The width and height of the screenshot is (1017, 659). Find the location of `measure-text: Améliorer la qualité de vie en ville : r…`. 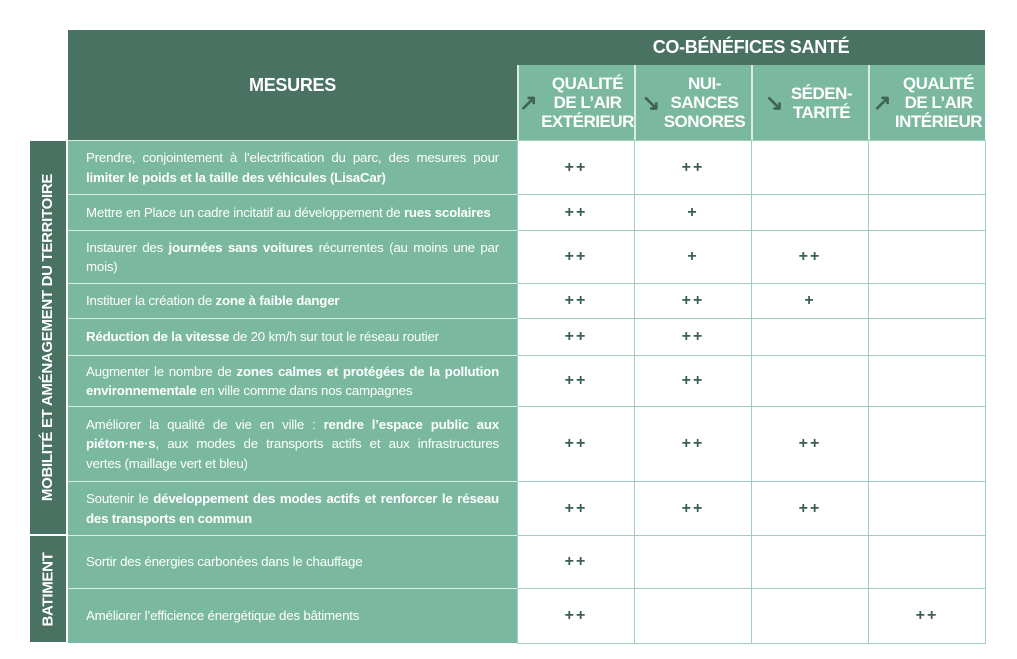

measure-text: Améliorer la qualité de vie en ville : r… is located at coordinates (292, 444).